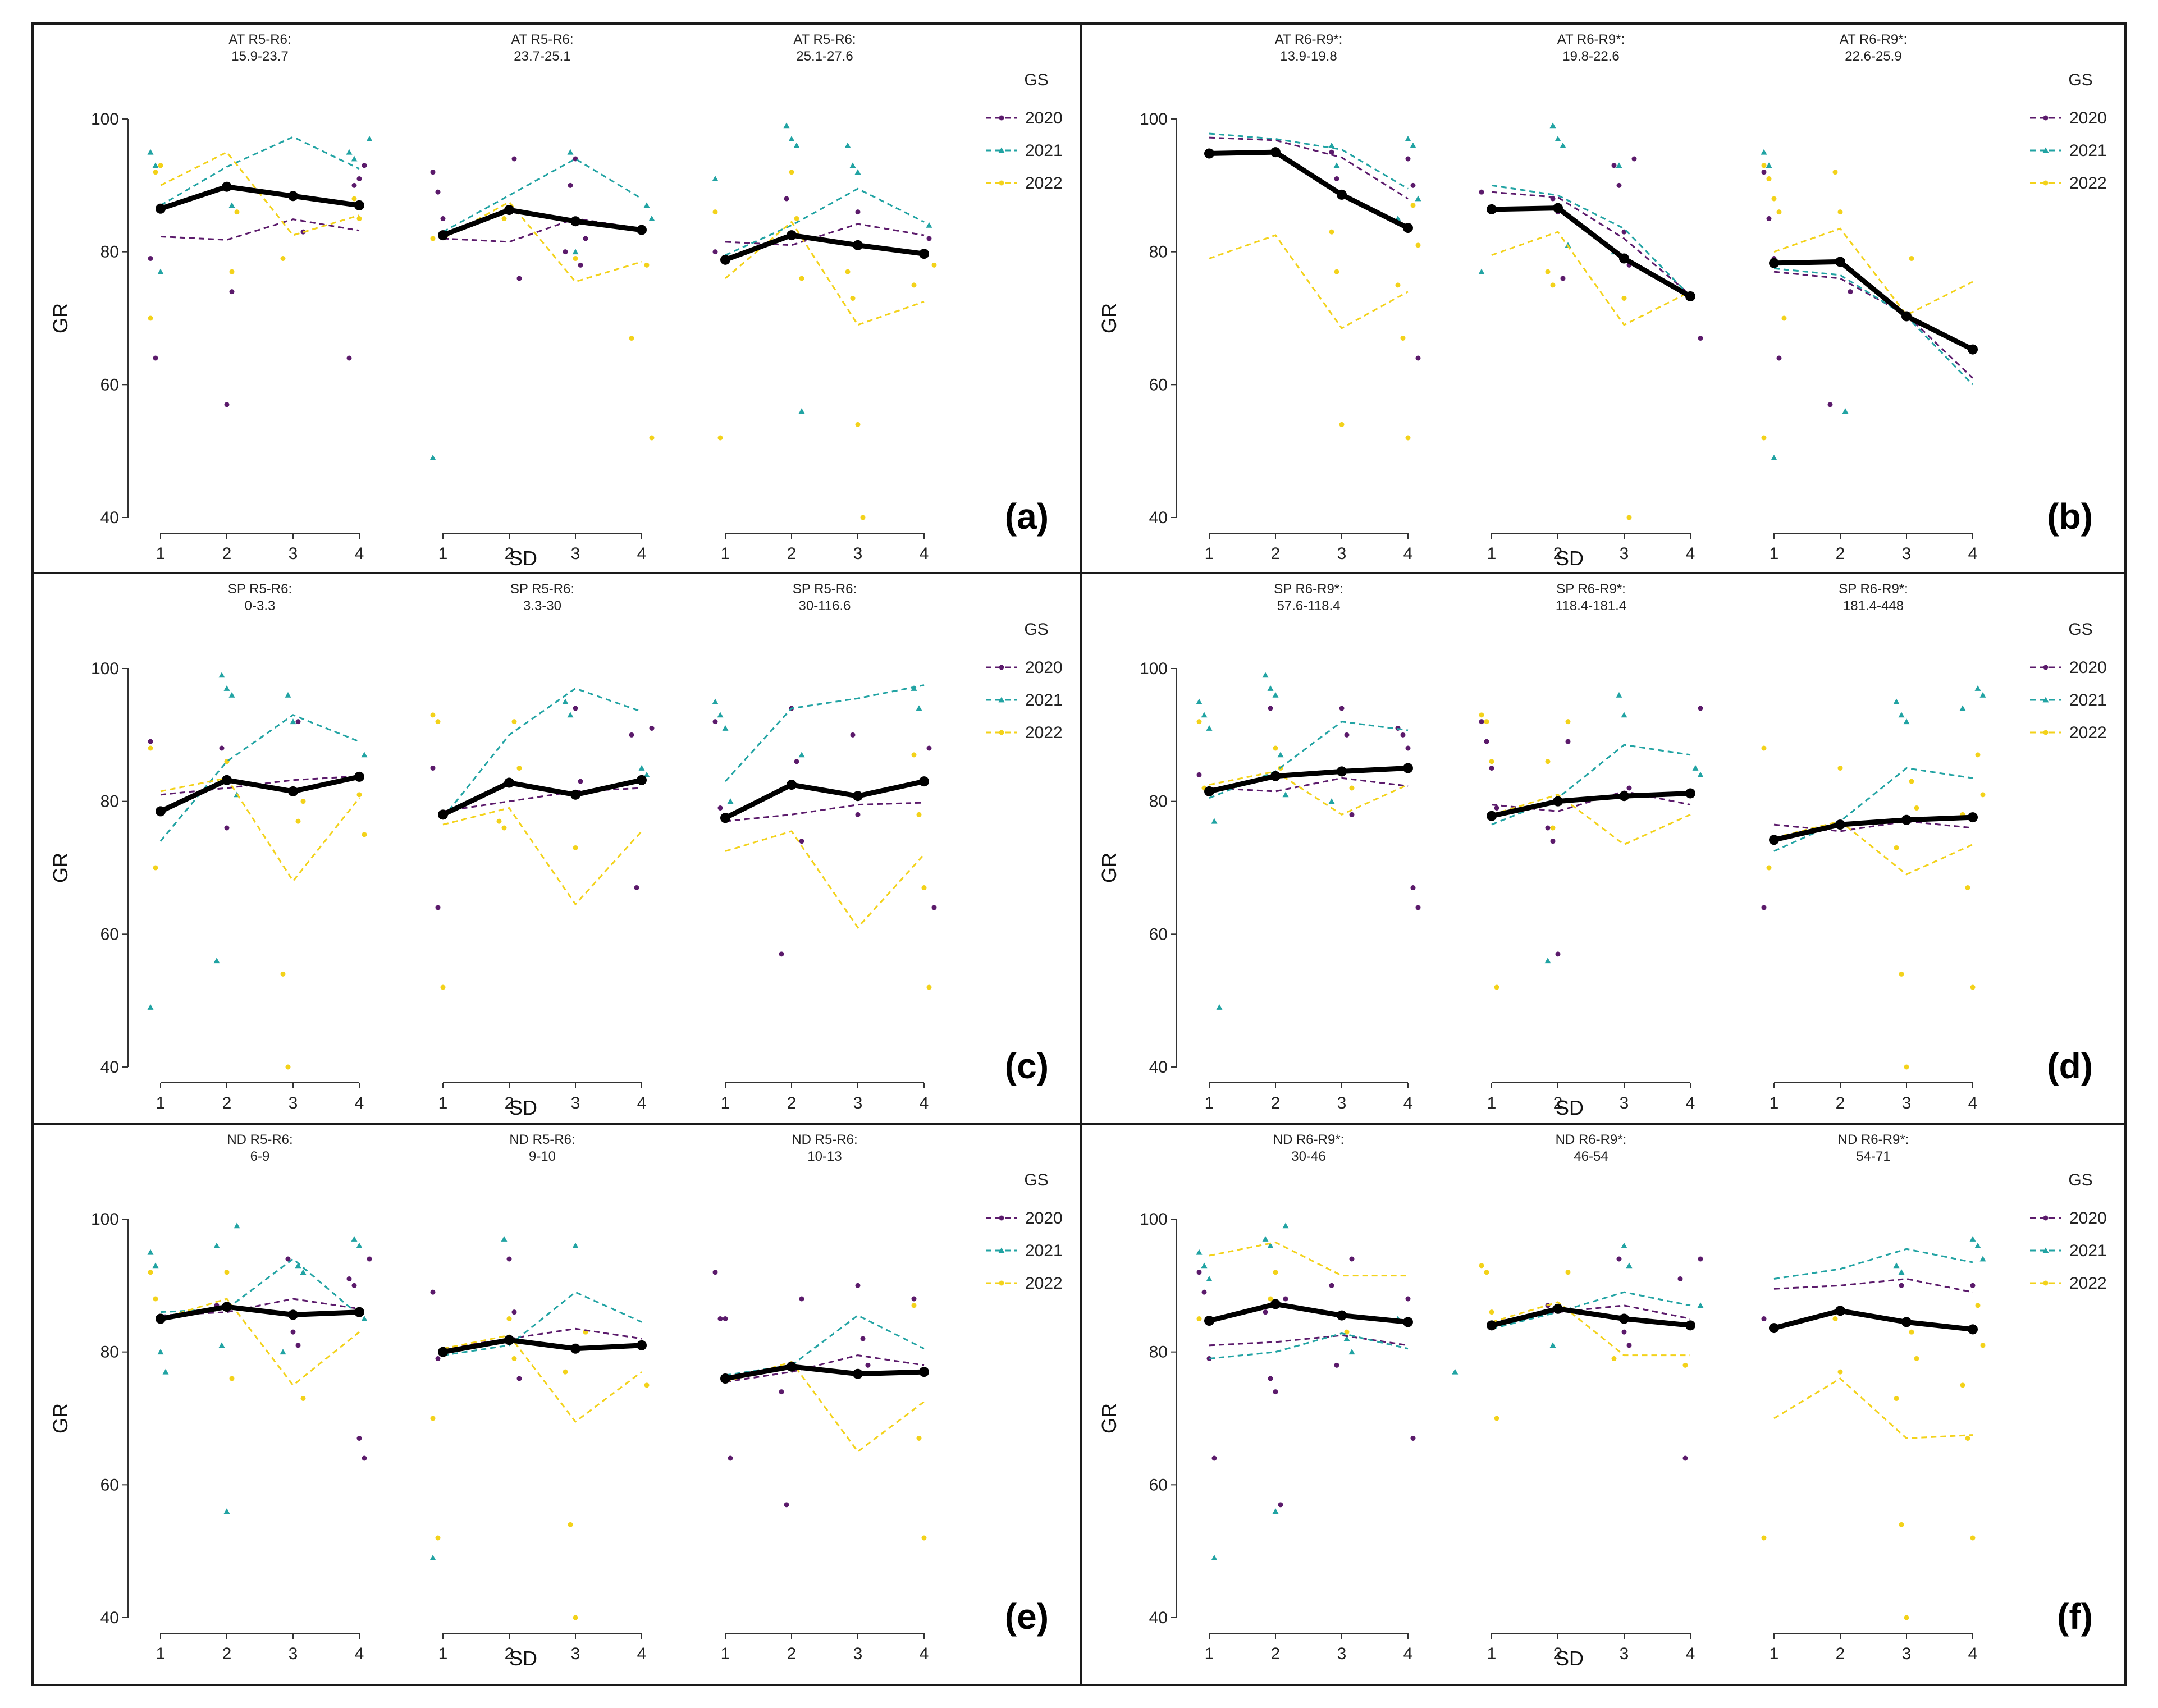  Describe the element at coordinates (1044, 1284) in the screenshot. I see `legend-label-2022: 2022` at that location.